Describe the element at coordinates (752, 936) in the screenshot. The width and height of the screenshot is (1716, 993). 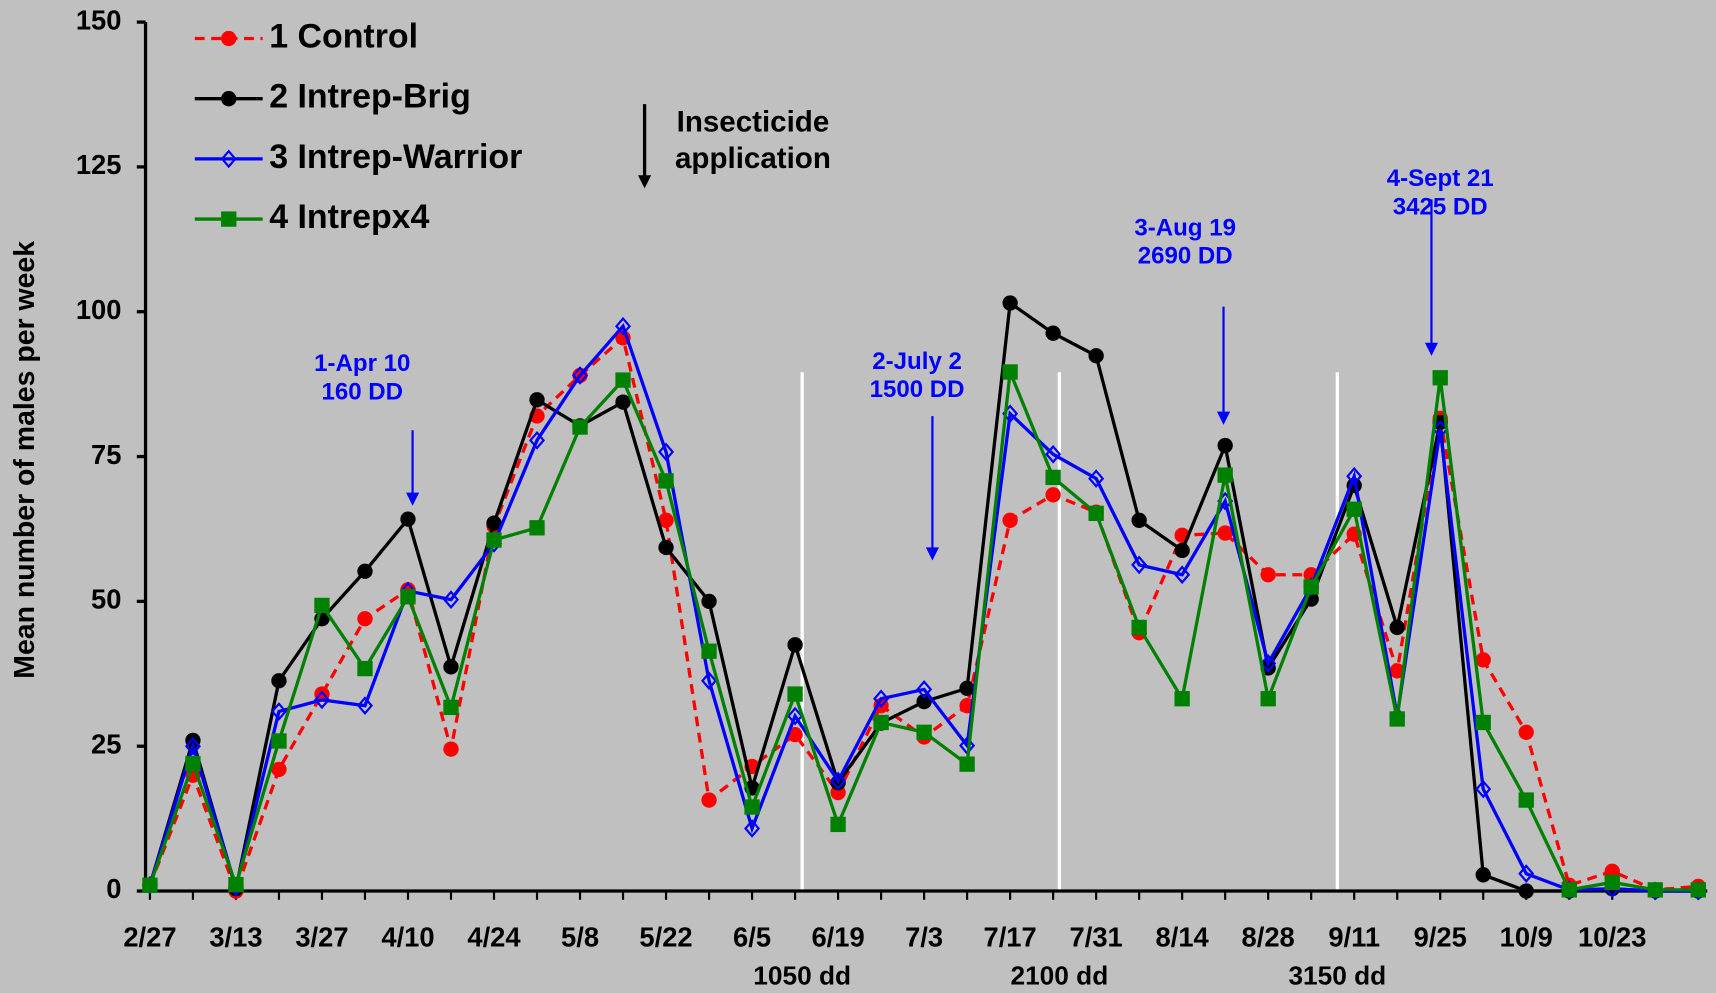
I see `x-tick-label: 6/5` at that location.